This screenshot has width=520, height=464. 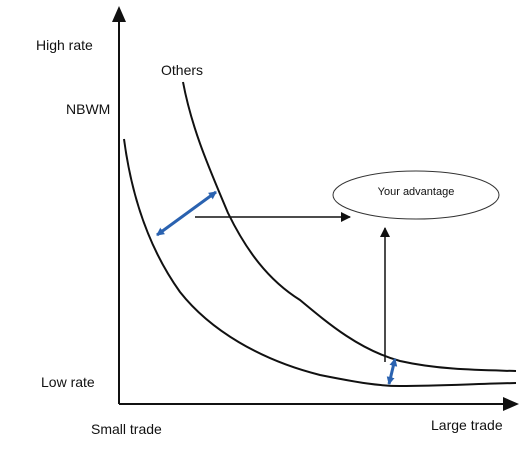 What do you see at coordinates (182, 70) in the screenshot?
I see `curve-others-label: Others` at bounding box center [182, 70].